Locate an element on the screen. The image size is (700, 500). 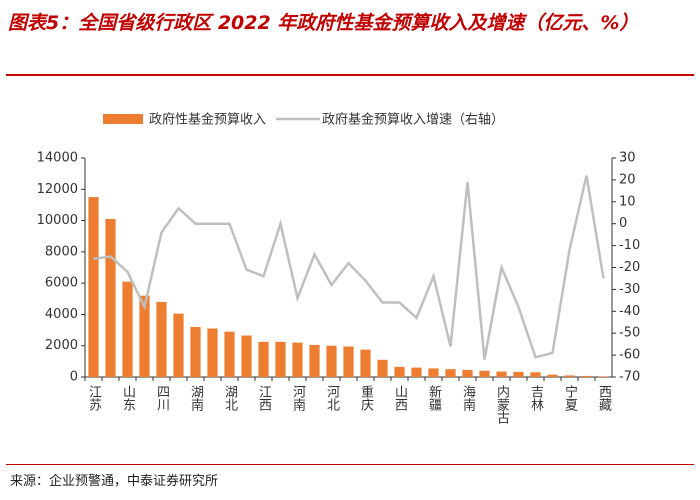
chart-title: 图表5：全国省级行政区 2022 年政府性基金预算收入及增速（亿元、%） is located at coordinates (323, 23).